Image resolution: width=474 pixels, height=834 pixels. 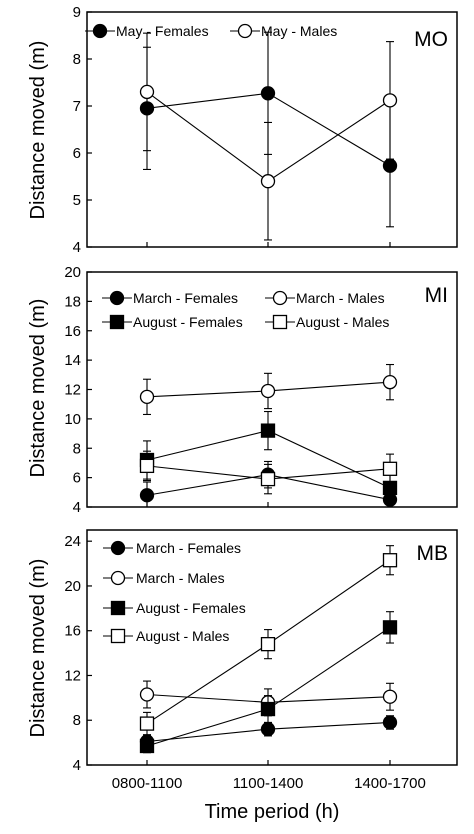 What do you see at coordinates (38, 648) in the screenshot?
I see `y-axis-title-mb: Distance moved (m)` at bounding box center [38, 648].